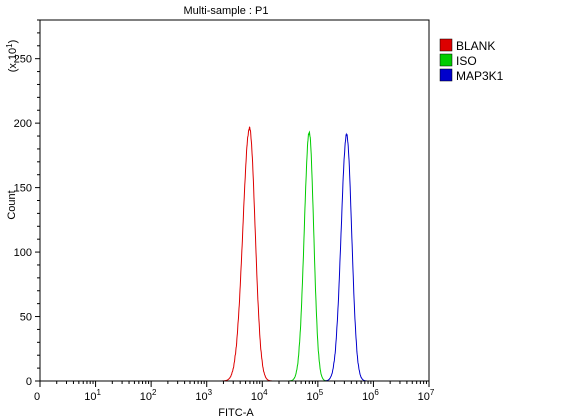 The height and width of the screenshot is (420, 566). I want to click on y-tick-label: 0, so click(29, 382).